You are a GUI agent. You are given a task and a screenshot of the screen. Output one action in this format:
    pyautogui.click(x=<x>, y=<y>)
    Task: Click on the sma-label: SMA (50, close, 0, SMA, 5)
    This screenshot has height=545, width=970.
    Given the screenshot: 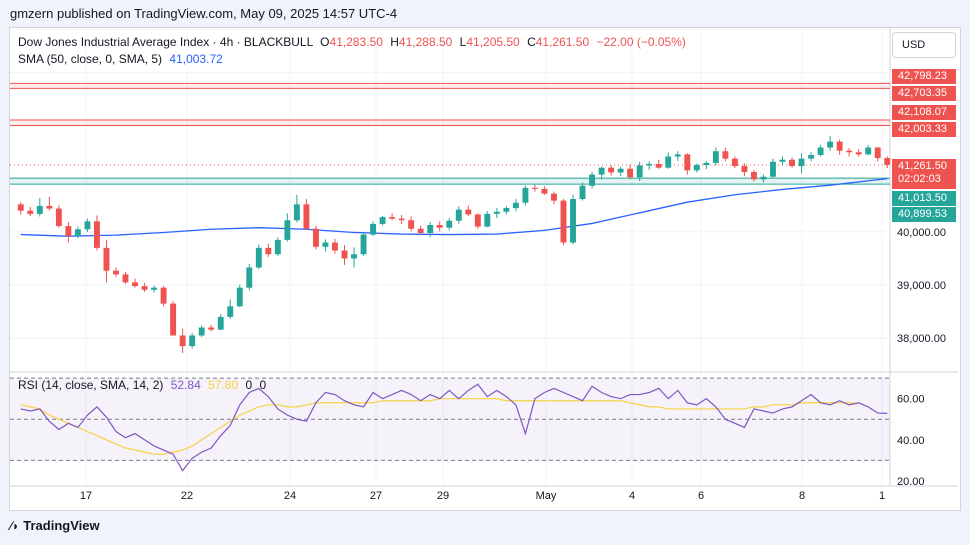 What is the action you would take?
    pyautogui.click(x=90, y=59)
    